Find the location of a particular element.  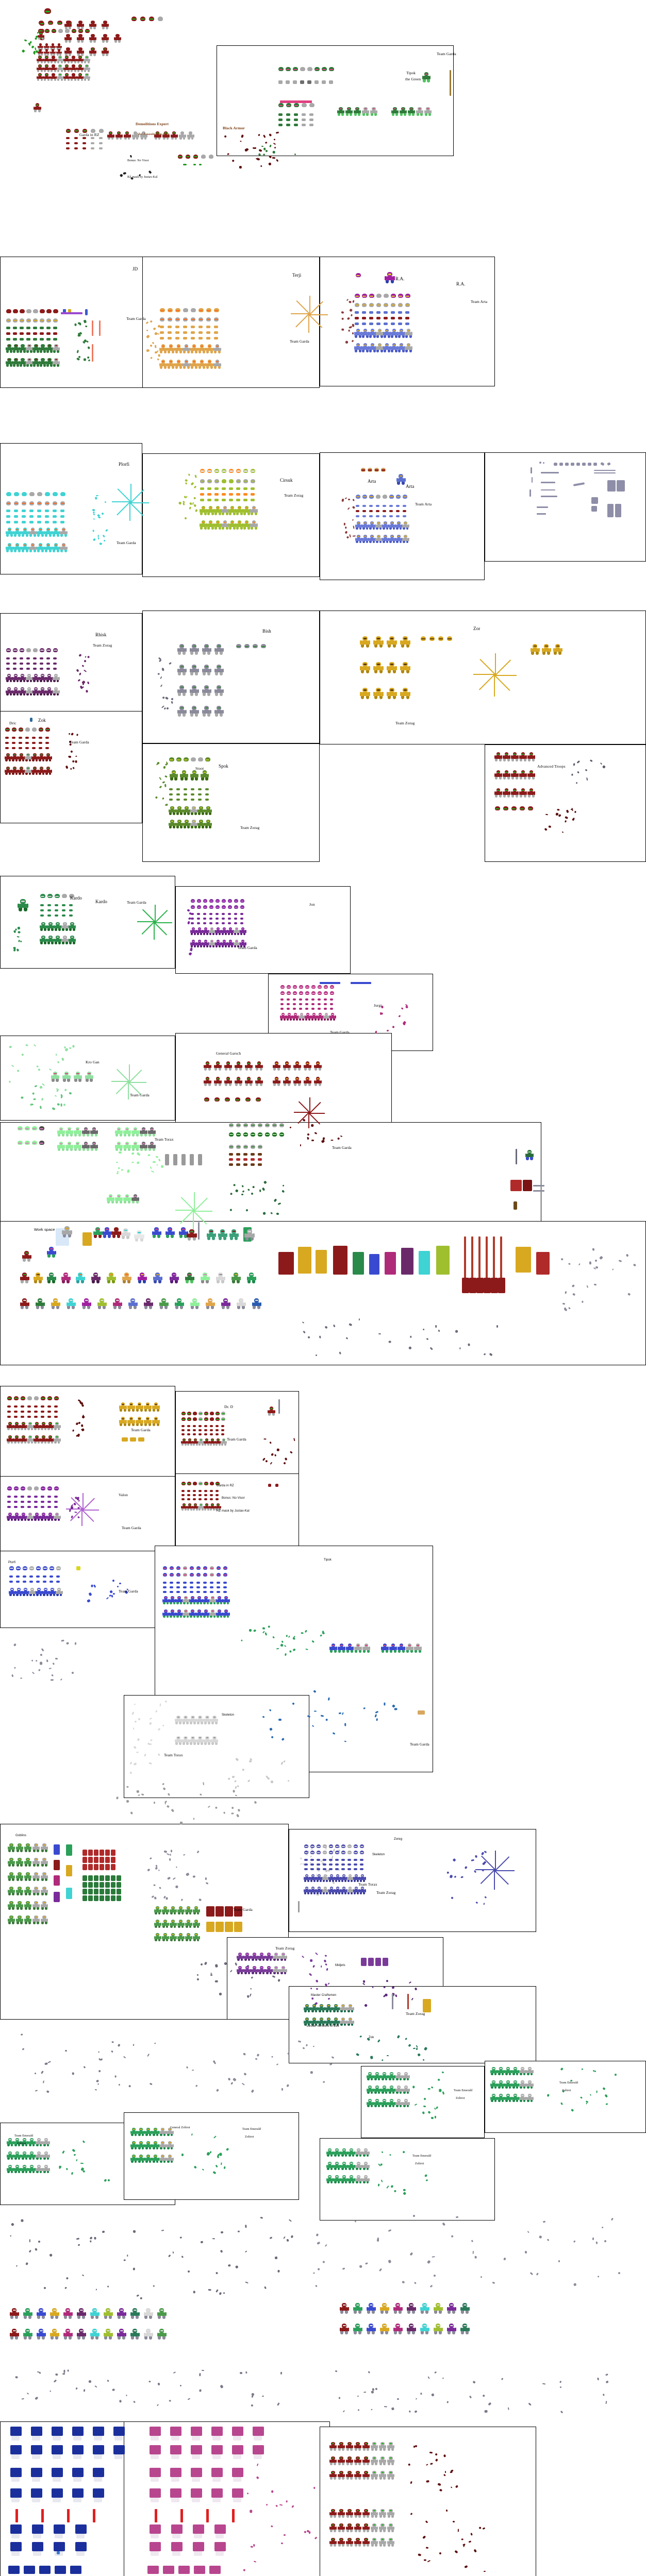

sprite-bar is located at coordinates (539, 1186).